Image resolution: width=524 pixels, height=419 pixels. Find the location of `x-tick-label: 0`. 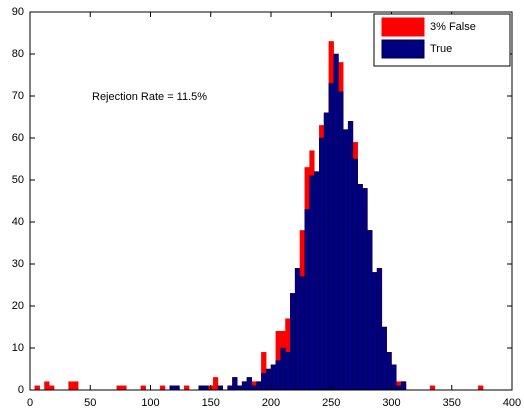

x-tick-label: 0 is located at coordinates (30, 403).